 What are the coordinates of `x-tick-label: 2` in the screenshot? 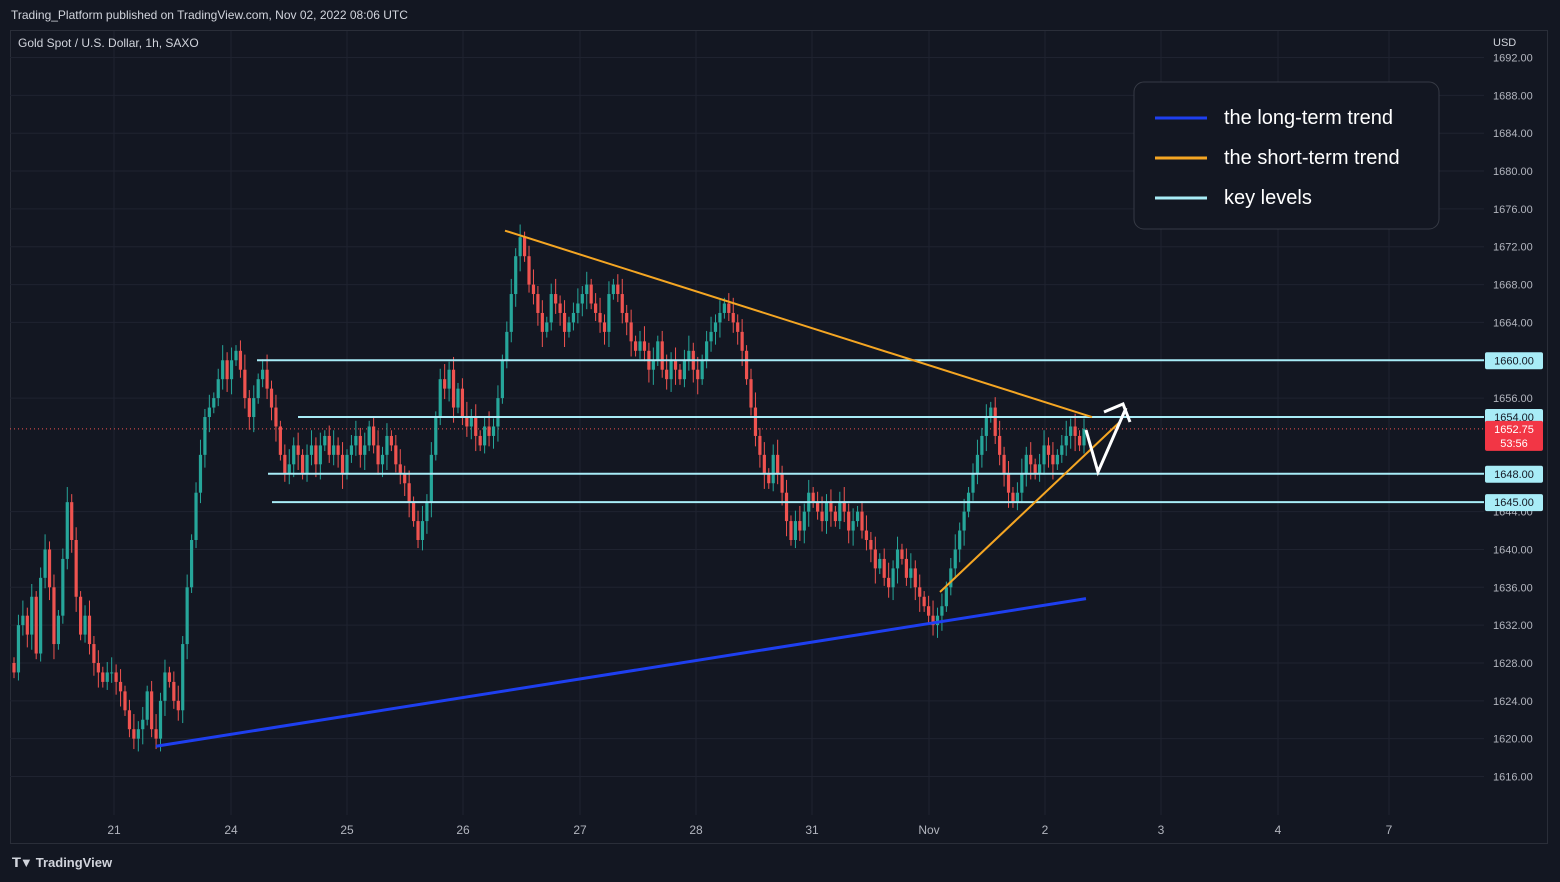 It's located at (1045, 830).